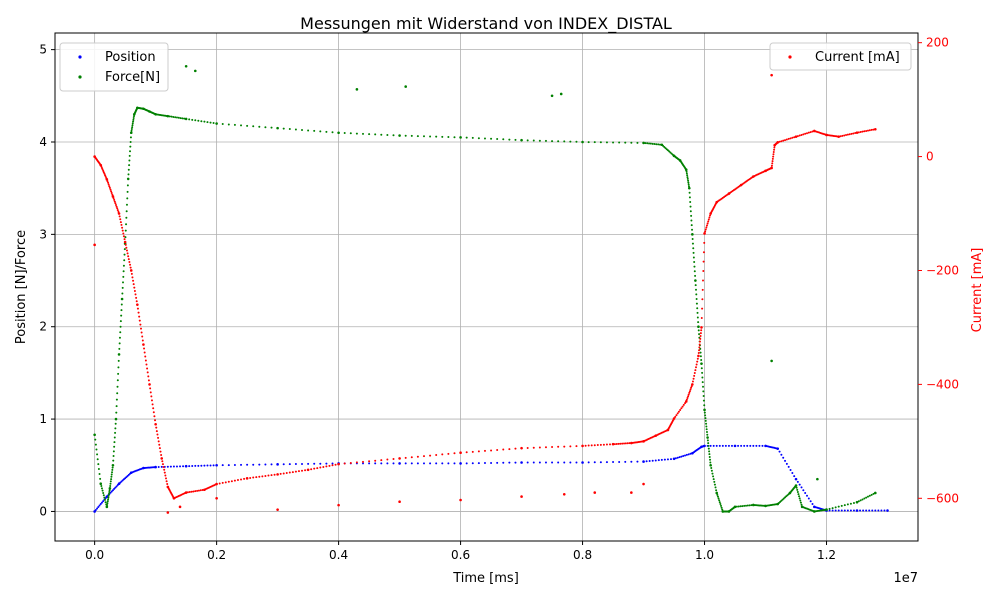 The width and height of the screenshot is (1000, 600). I want to click on legend-current-marker, so click(790, 57).